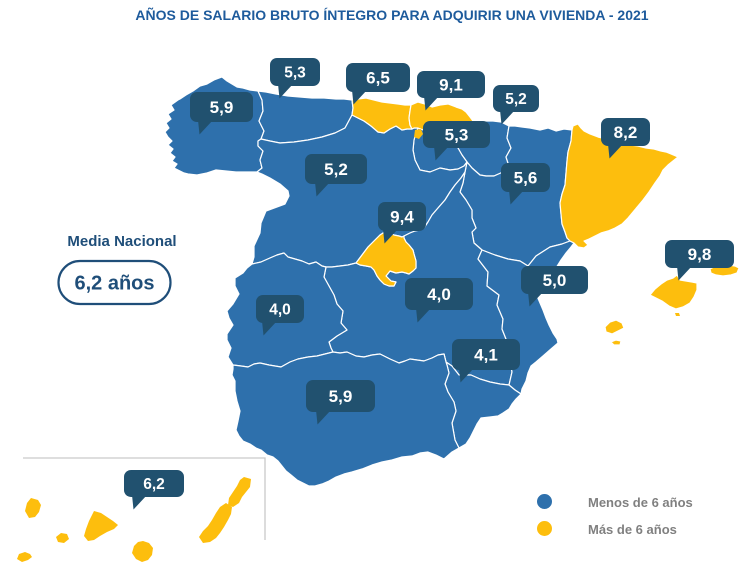  I want to click on svg-text: 5,6, so click(526, 178).